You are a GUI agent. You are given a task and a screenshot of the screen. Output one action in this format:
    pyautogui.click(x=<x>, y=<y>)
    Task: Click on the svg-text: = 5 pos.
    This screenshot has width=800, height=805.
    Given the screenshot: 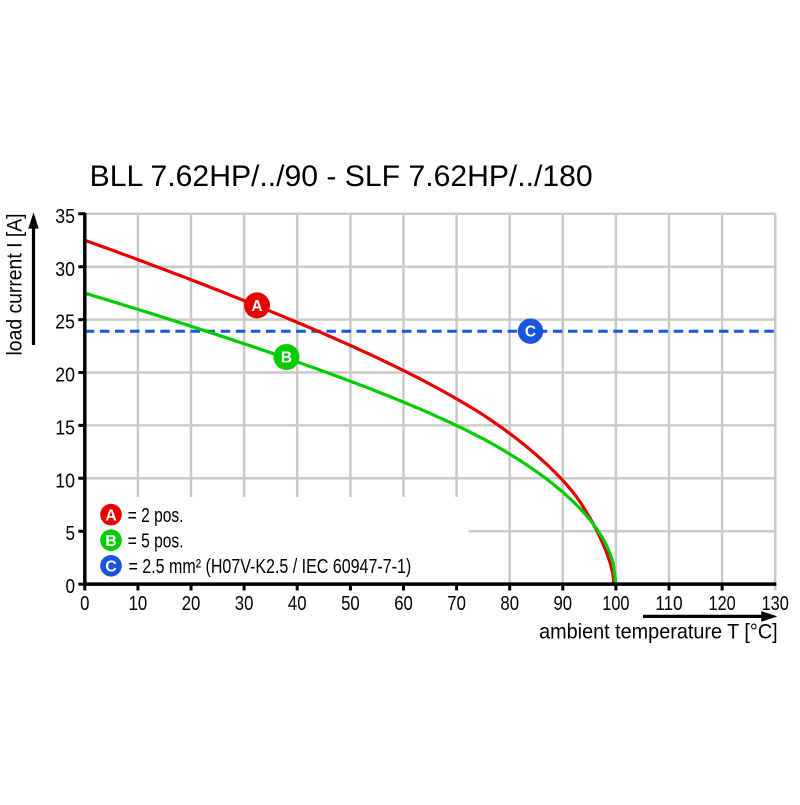 What is the action you would take?
    pyautogui.click(x=156, y=542)
    